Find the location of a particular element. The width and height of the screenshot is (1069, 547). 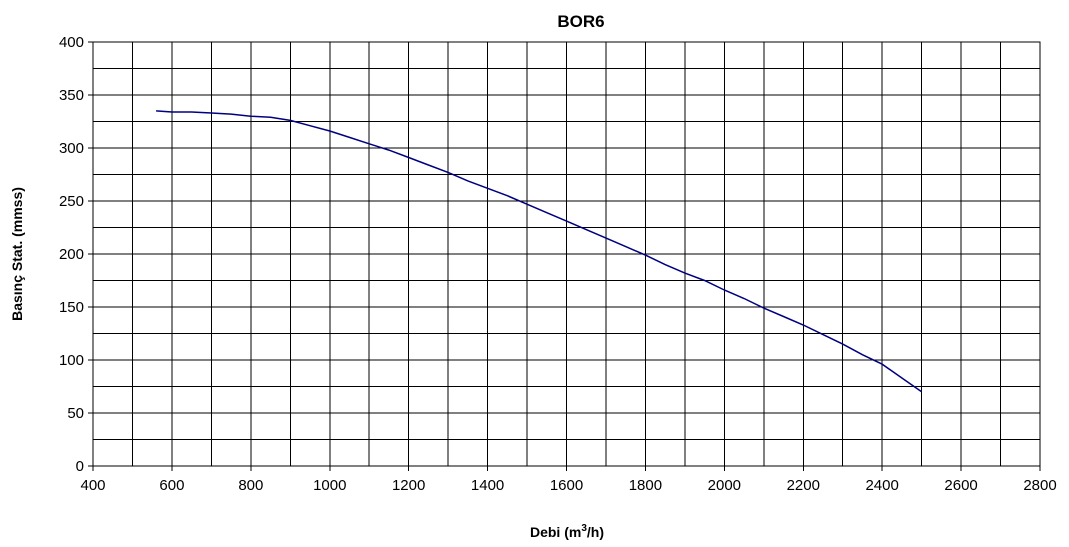

y-tick-label: 400 is located at coordinates (71, 42).